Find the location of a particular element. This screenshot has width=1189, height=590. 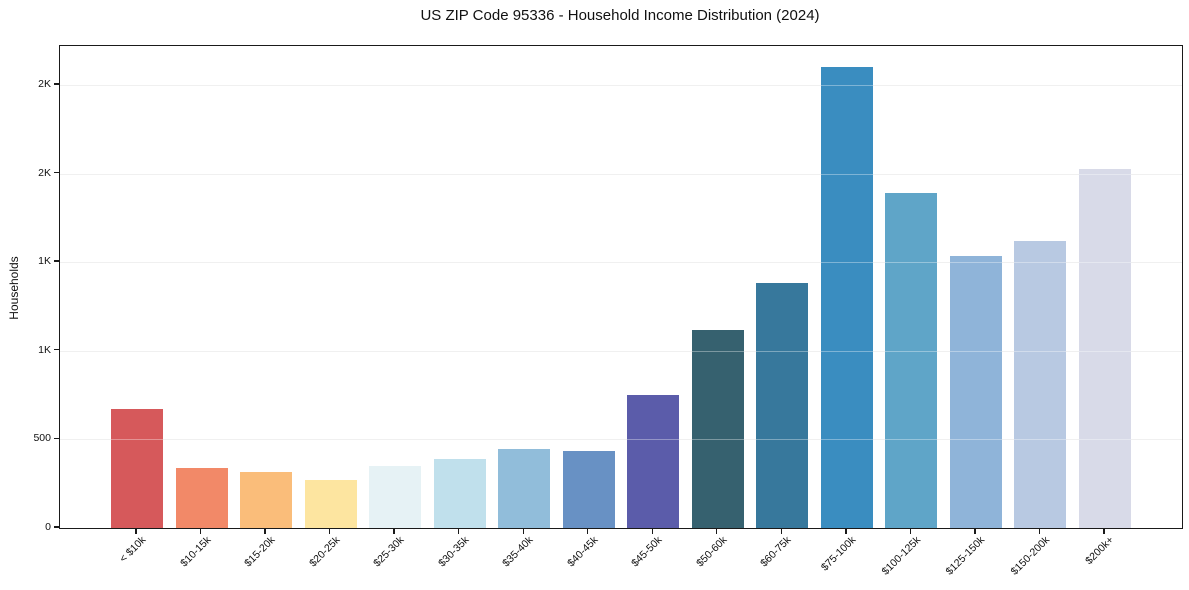

bar-$40-45k is located at coordinates (588, 489).